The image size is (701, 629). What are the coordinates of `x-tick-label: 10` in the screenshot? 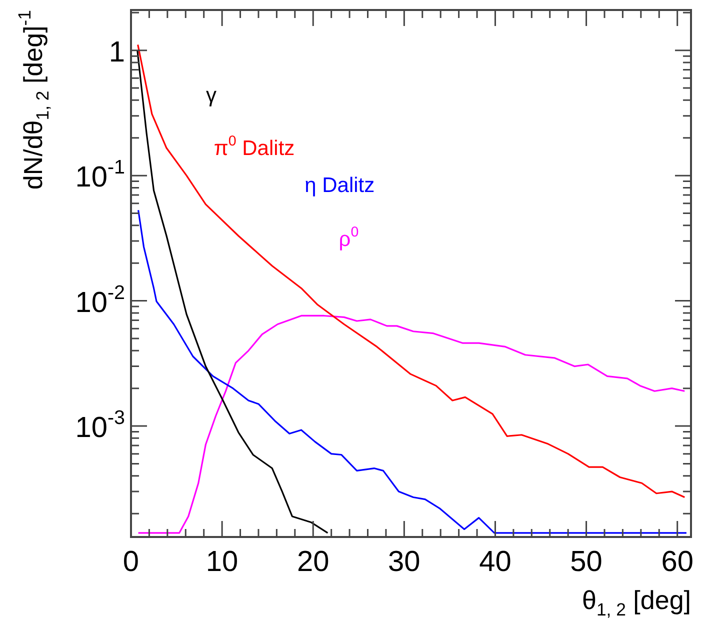 It's located at (222, 562).